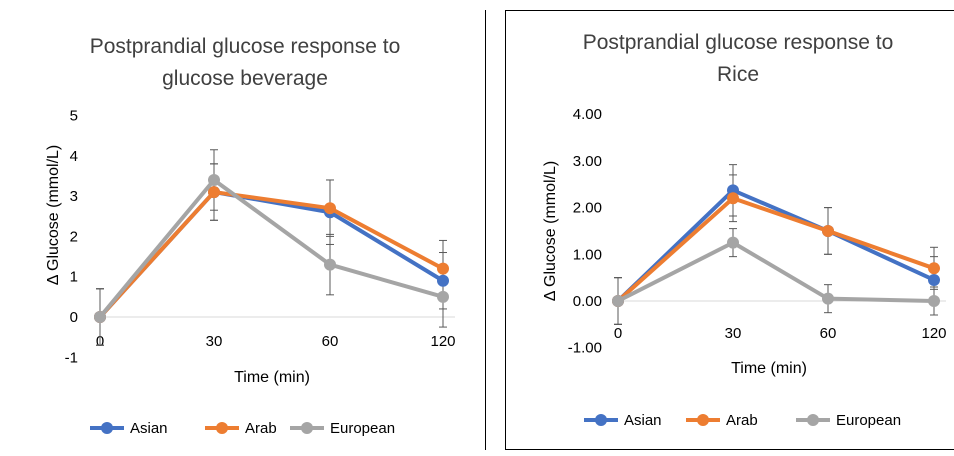 This screenshot has height=456, width=954. Describe the element at coordinates (618, 333) in the screenshot. I see `x-tick-label: 0` at that location.